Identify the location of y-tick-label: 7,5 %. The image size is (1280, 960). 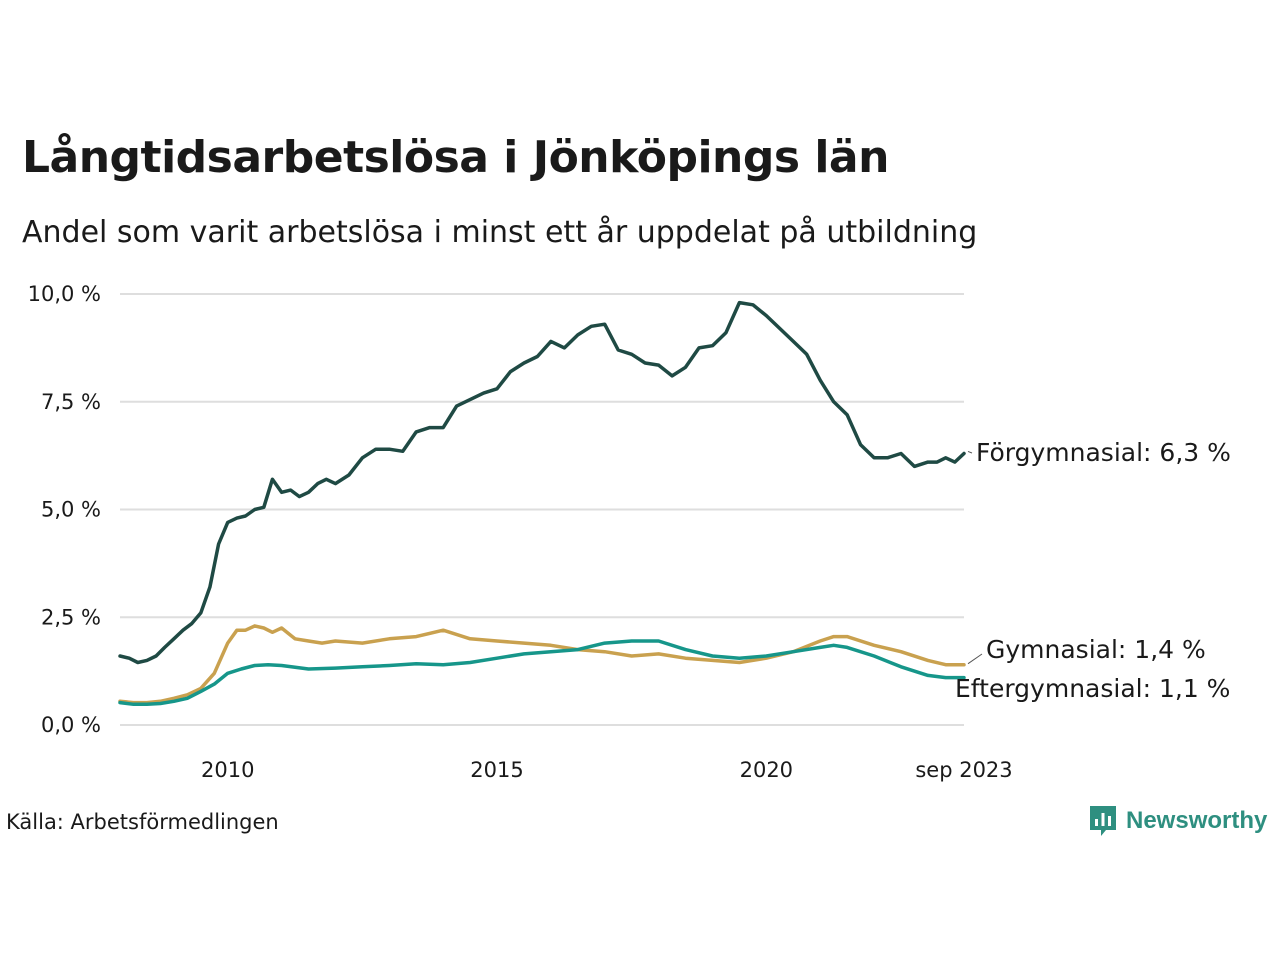
(71, 402).